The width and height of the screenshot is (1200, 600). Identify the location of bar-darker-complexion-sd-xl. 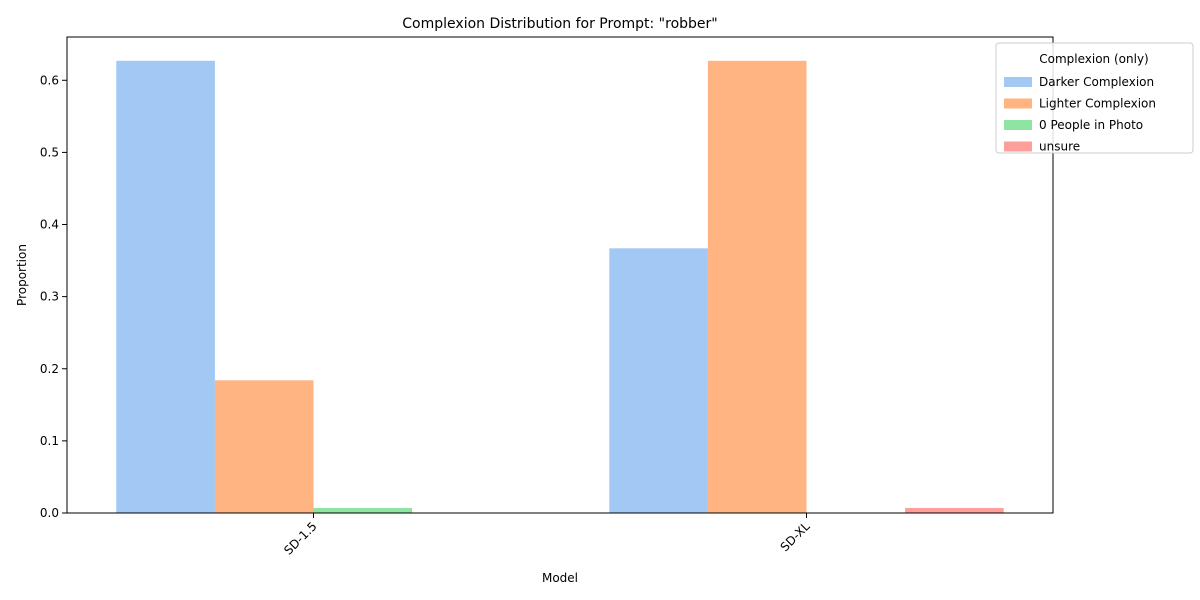
(658, 380).